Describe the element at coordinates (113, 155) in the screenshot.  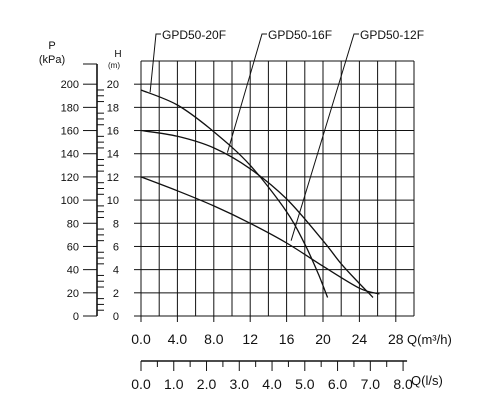
I see `h-tick-label: 14` at that location.